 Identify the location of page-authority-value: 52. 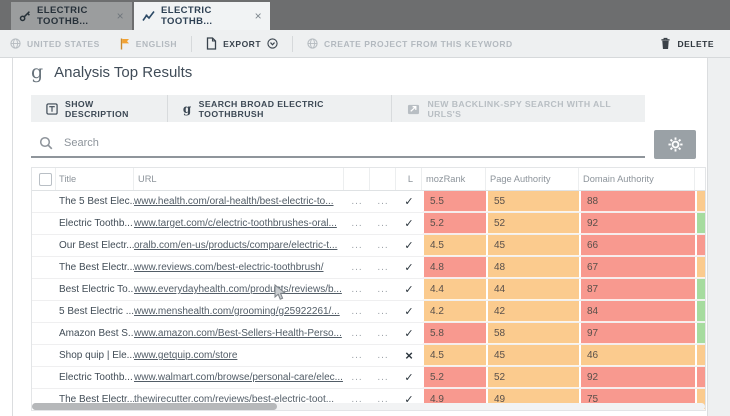
(532, 377).